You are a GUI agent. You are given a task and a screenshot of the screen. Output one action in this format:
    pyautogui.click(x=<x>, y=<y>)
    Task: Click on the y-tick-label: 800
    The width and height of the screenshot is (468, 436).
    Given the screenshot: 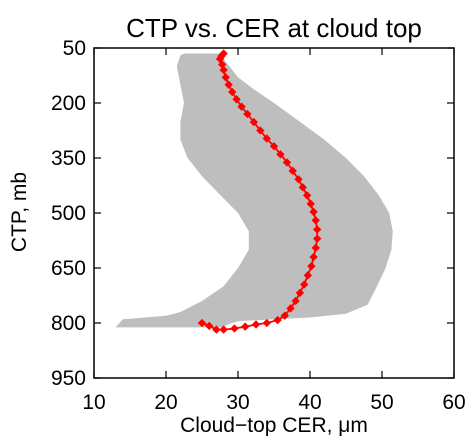 What is the action you would take?
    pyautogui.click(x=68, y=323)
    